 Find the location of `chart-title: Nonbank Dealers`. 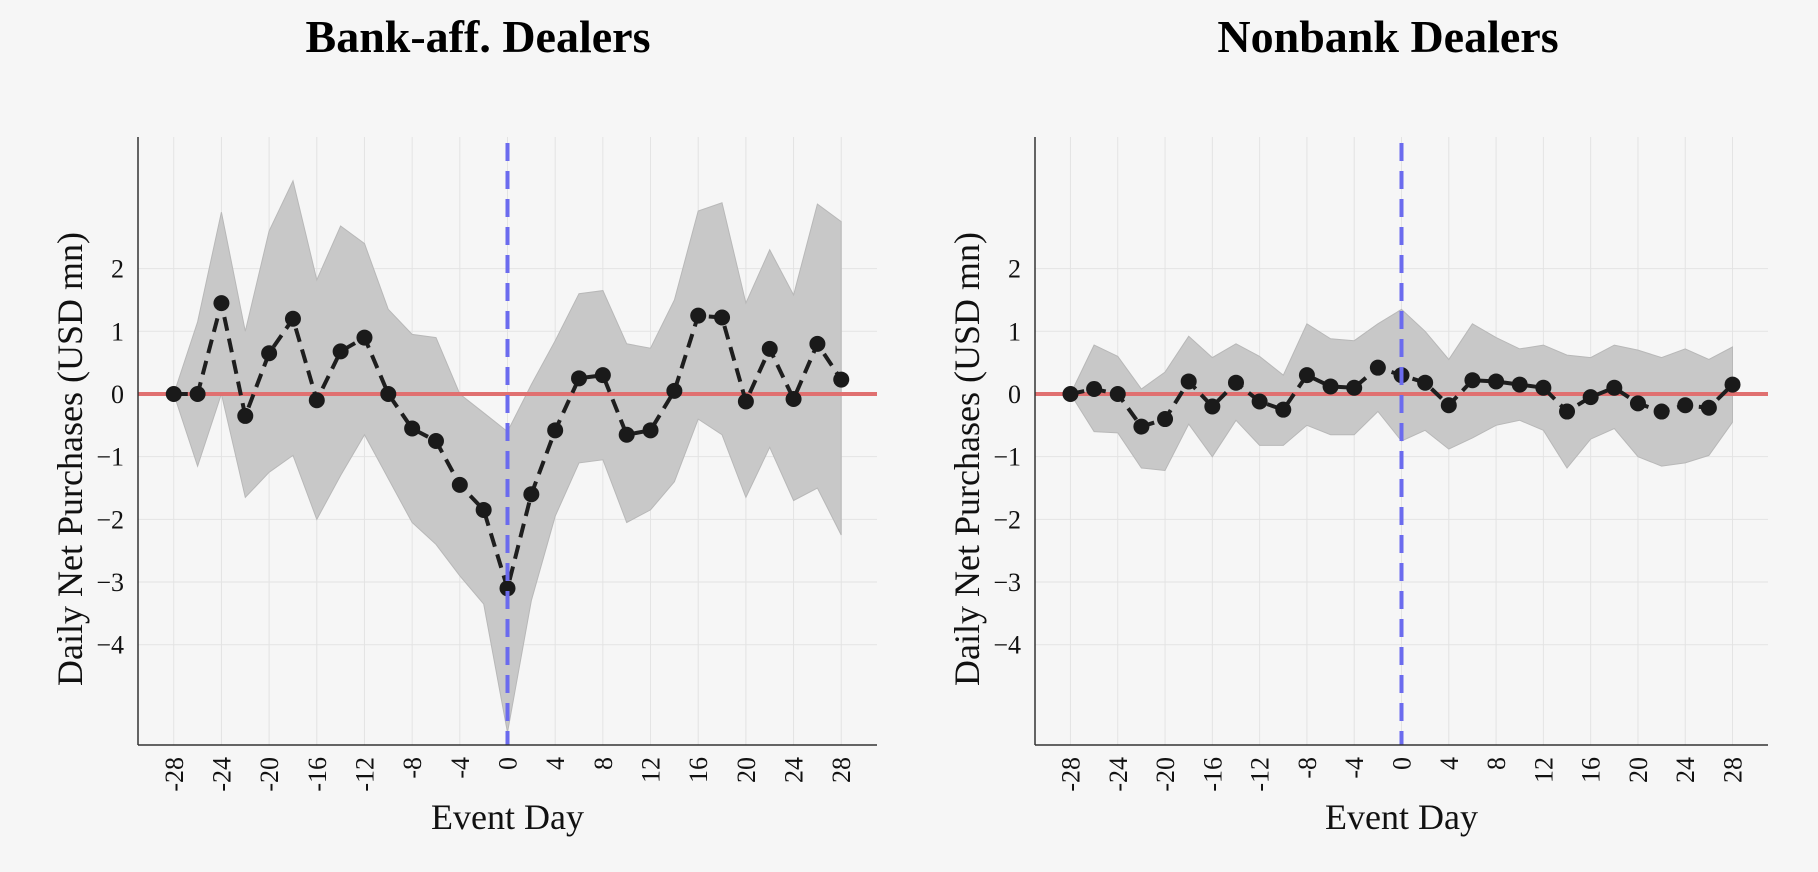

chart-title: Nonbank Dealers is located at coordinates (1387, 36).